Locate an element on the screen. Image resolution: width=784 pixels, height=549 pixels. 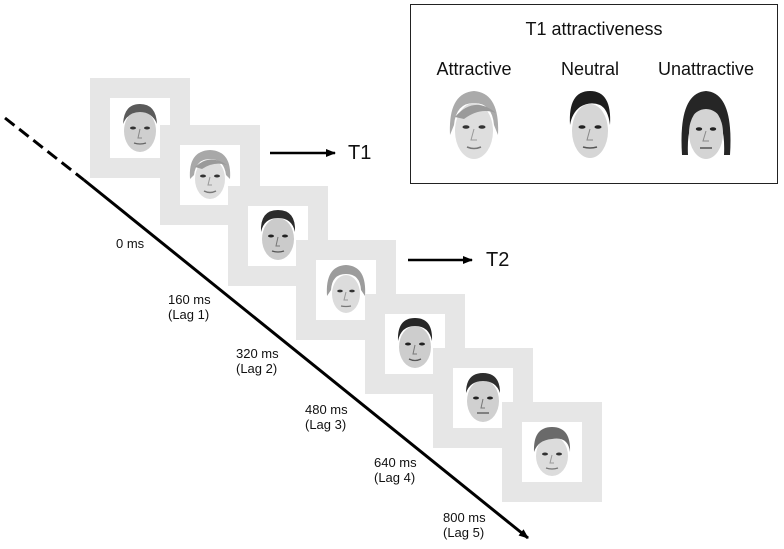
legend-category-unattractive: Unattractive is located at coordinates (706, 115).